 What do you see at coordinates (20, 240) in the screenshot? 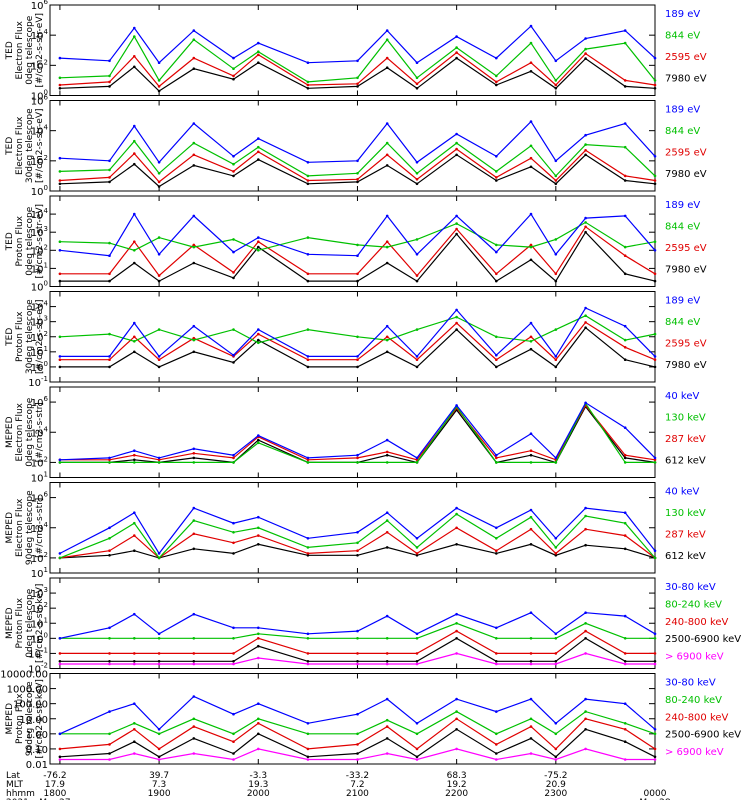
I see `y-axis-label: Proton Flux` at bounding box center [20, 240].